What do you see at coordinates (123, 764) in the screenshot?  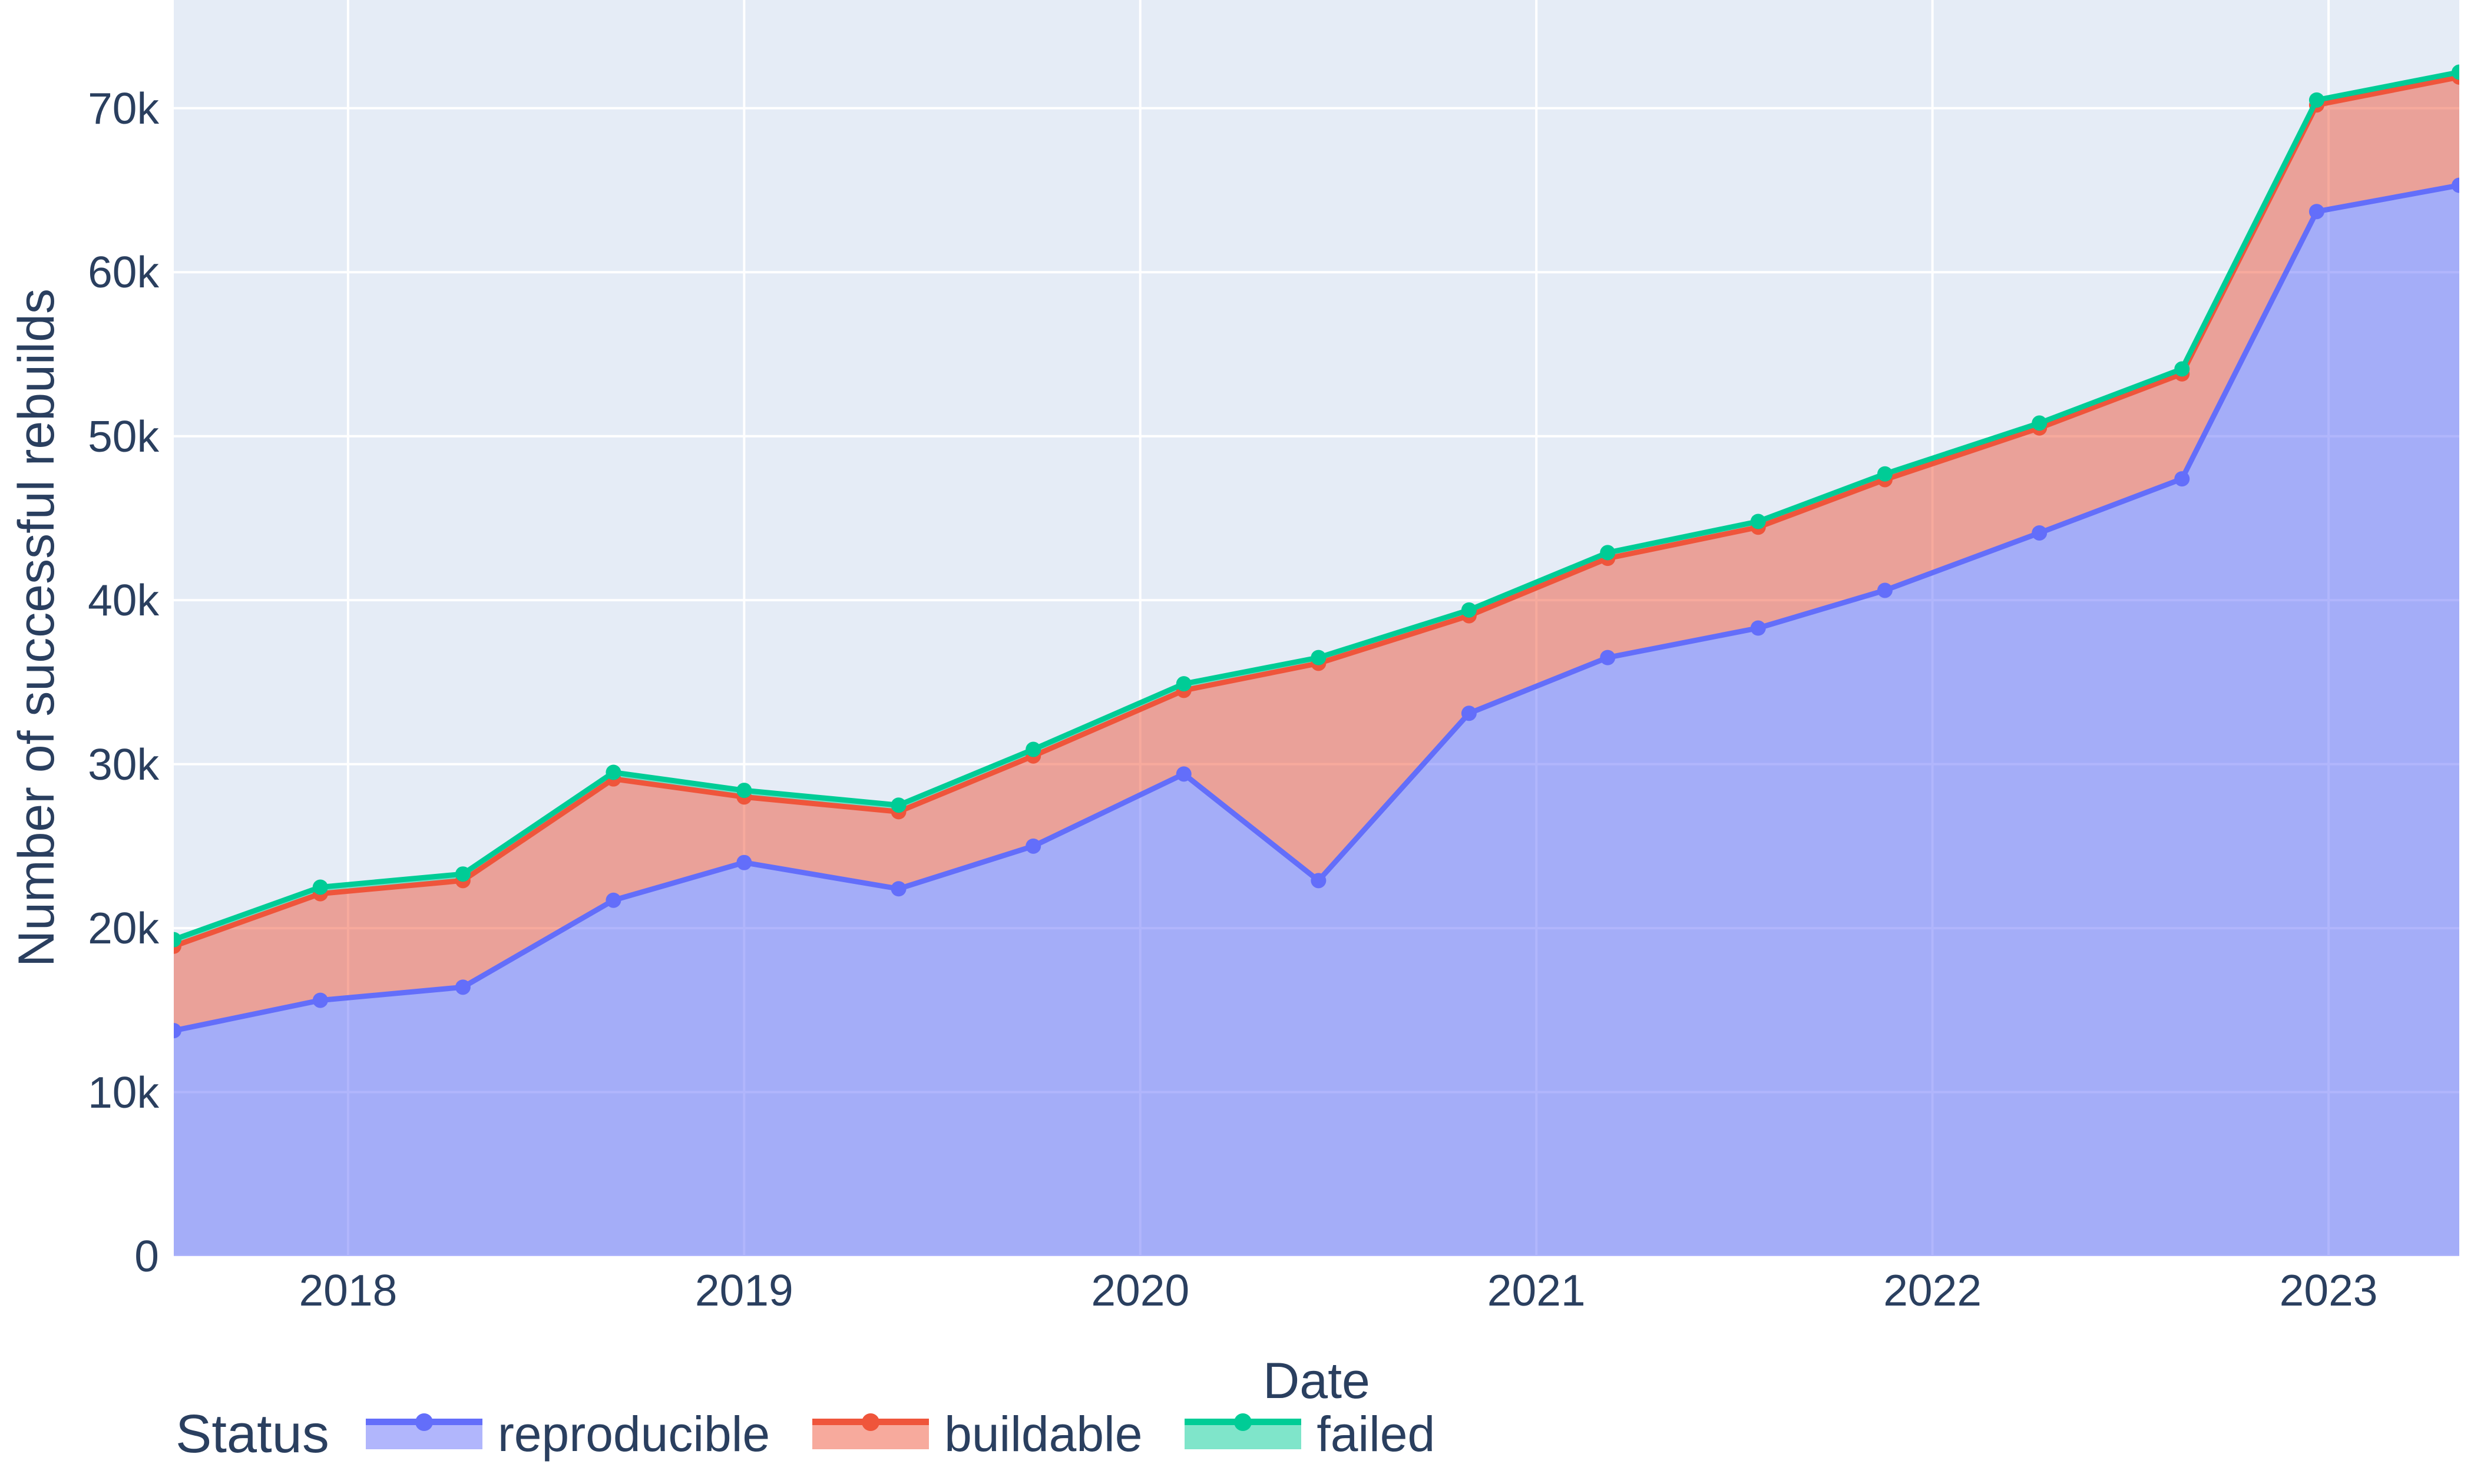 I see `y-tick-label-30k: 30k` at bounding box center [123, 764].